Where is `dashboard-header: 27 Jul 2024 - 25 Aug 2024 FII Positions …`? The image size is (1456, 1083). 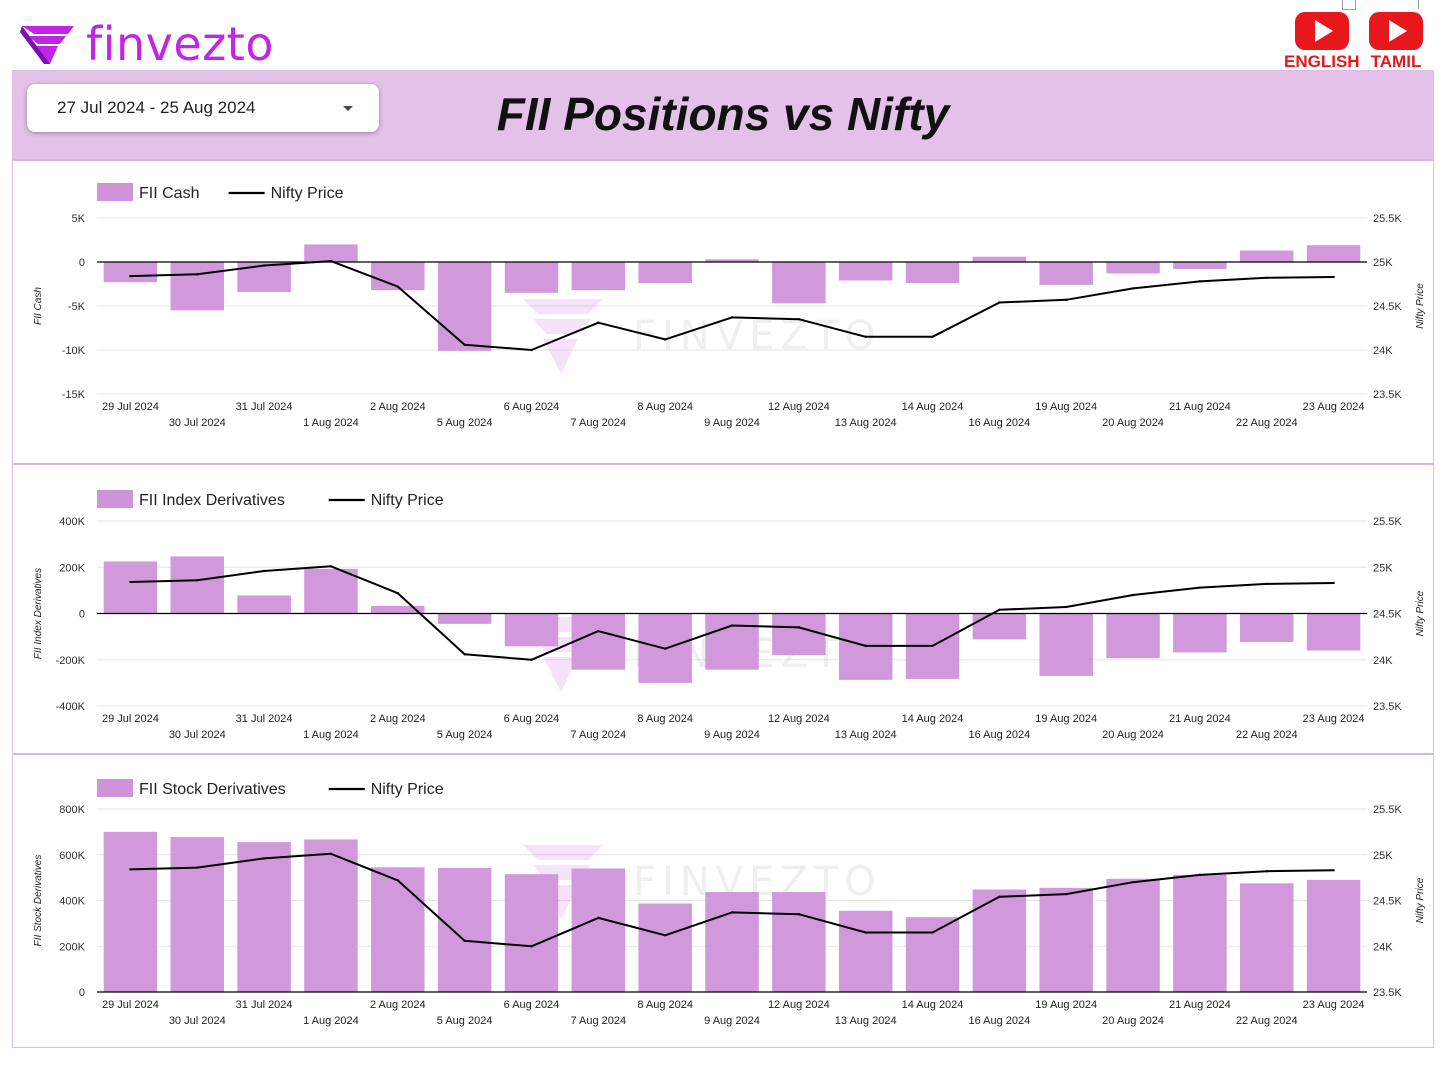
dashboard-header: 27 Jul 2024 - 25 Aug 2024 FII Positions … is located at coordinates (723, 115).